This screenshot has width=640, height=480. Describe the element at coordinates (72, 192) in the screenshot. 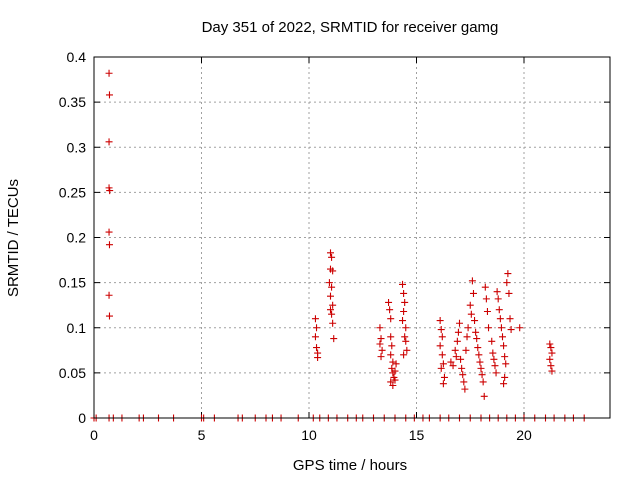

I see `y-tick-label: 0.25` at that location.